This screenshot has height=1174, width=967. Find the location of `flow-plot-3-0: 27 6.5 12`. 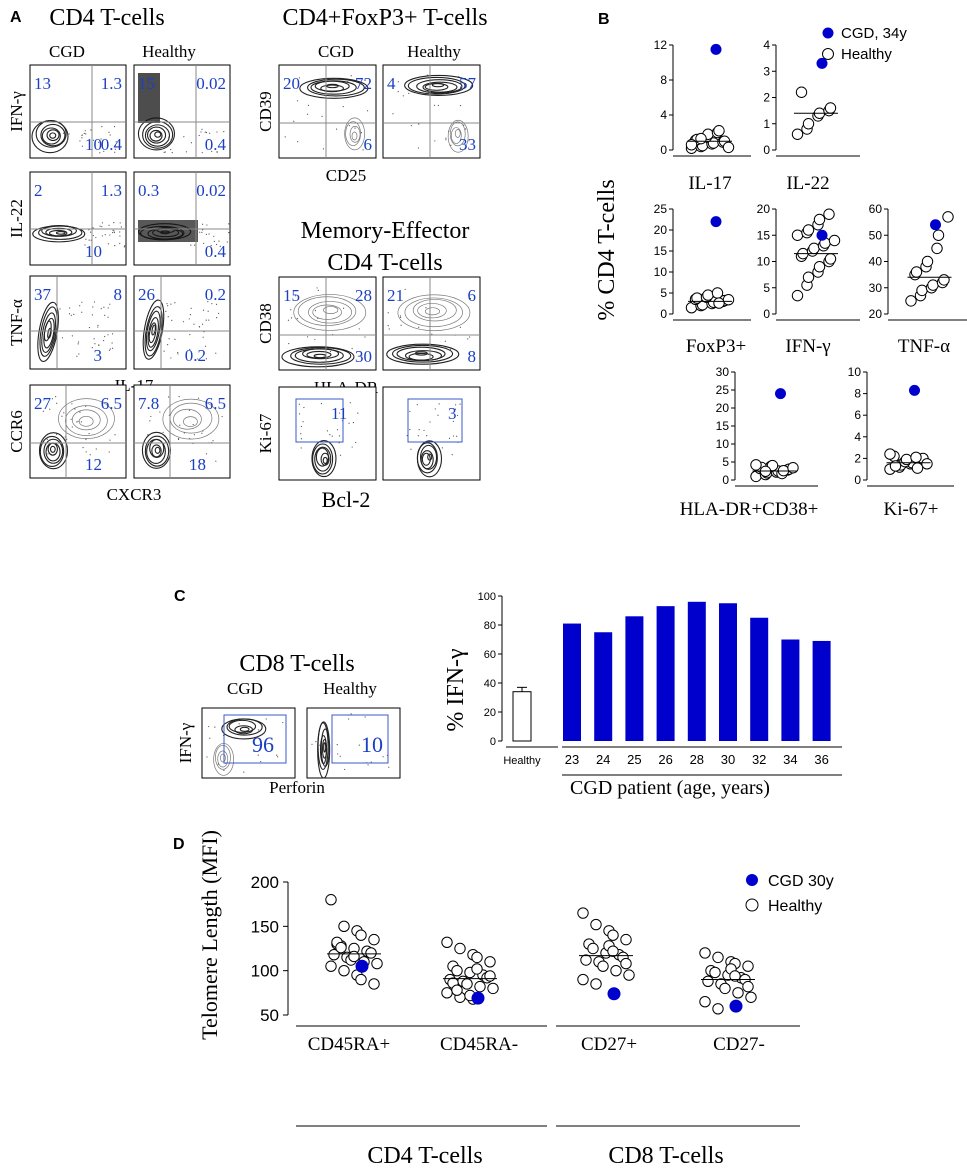

flow-plot-3-0: 27 6.5 12 is located at coordinates (78, 431).